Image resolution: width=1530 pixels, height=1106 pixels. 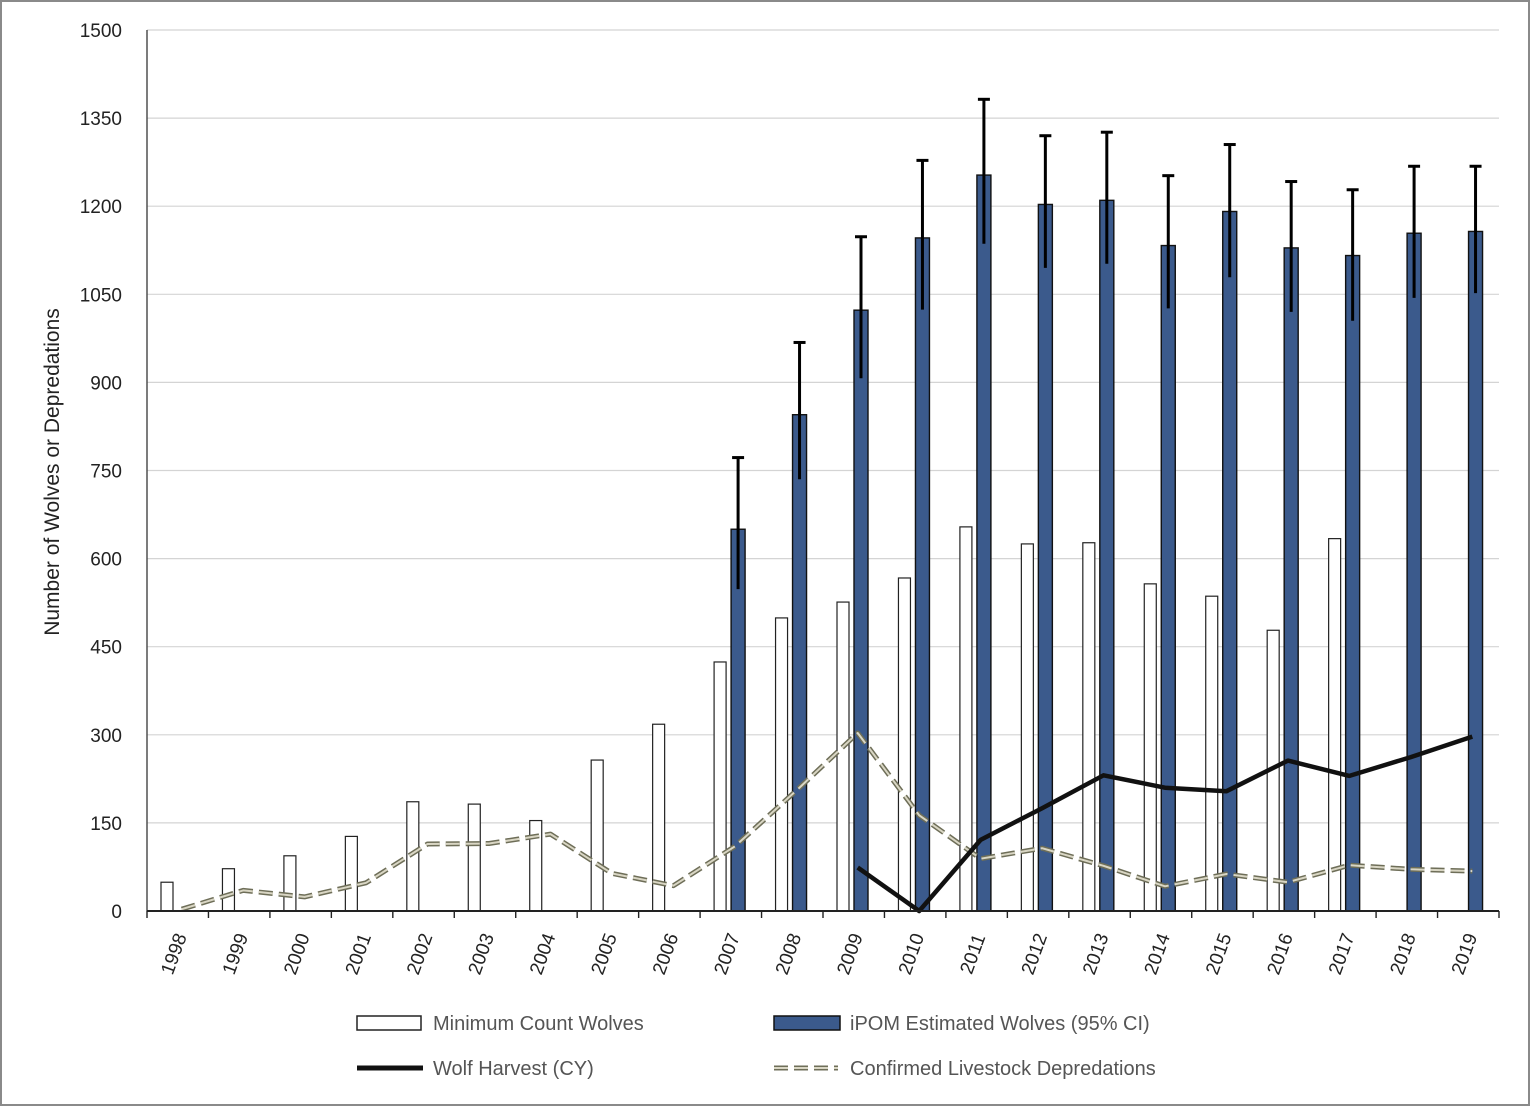 What do you see at coordinates (106, 736) in the screenshot?
I see `y-tick-label: 300` at bounding box center [106, 736].